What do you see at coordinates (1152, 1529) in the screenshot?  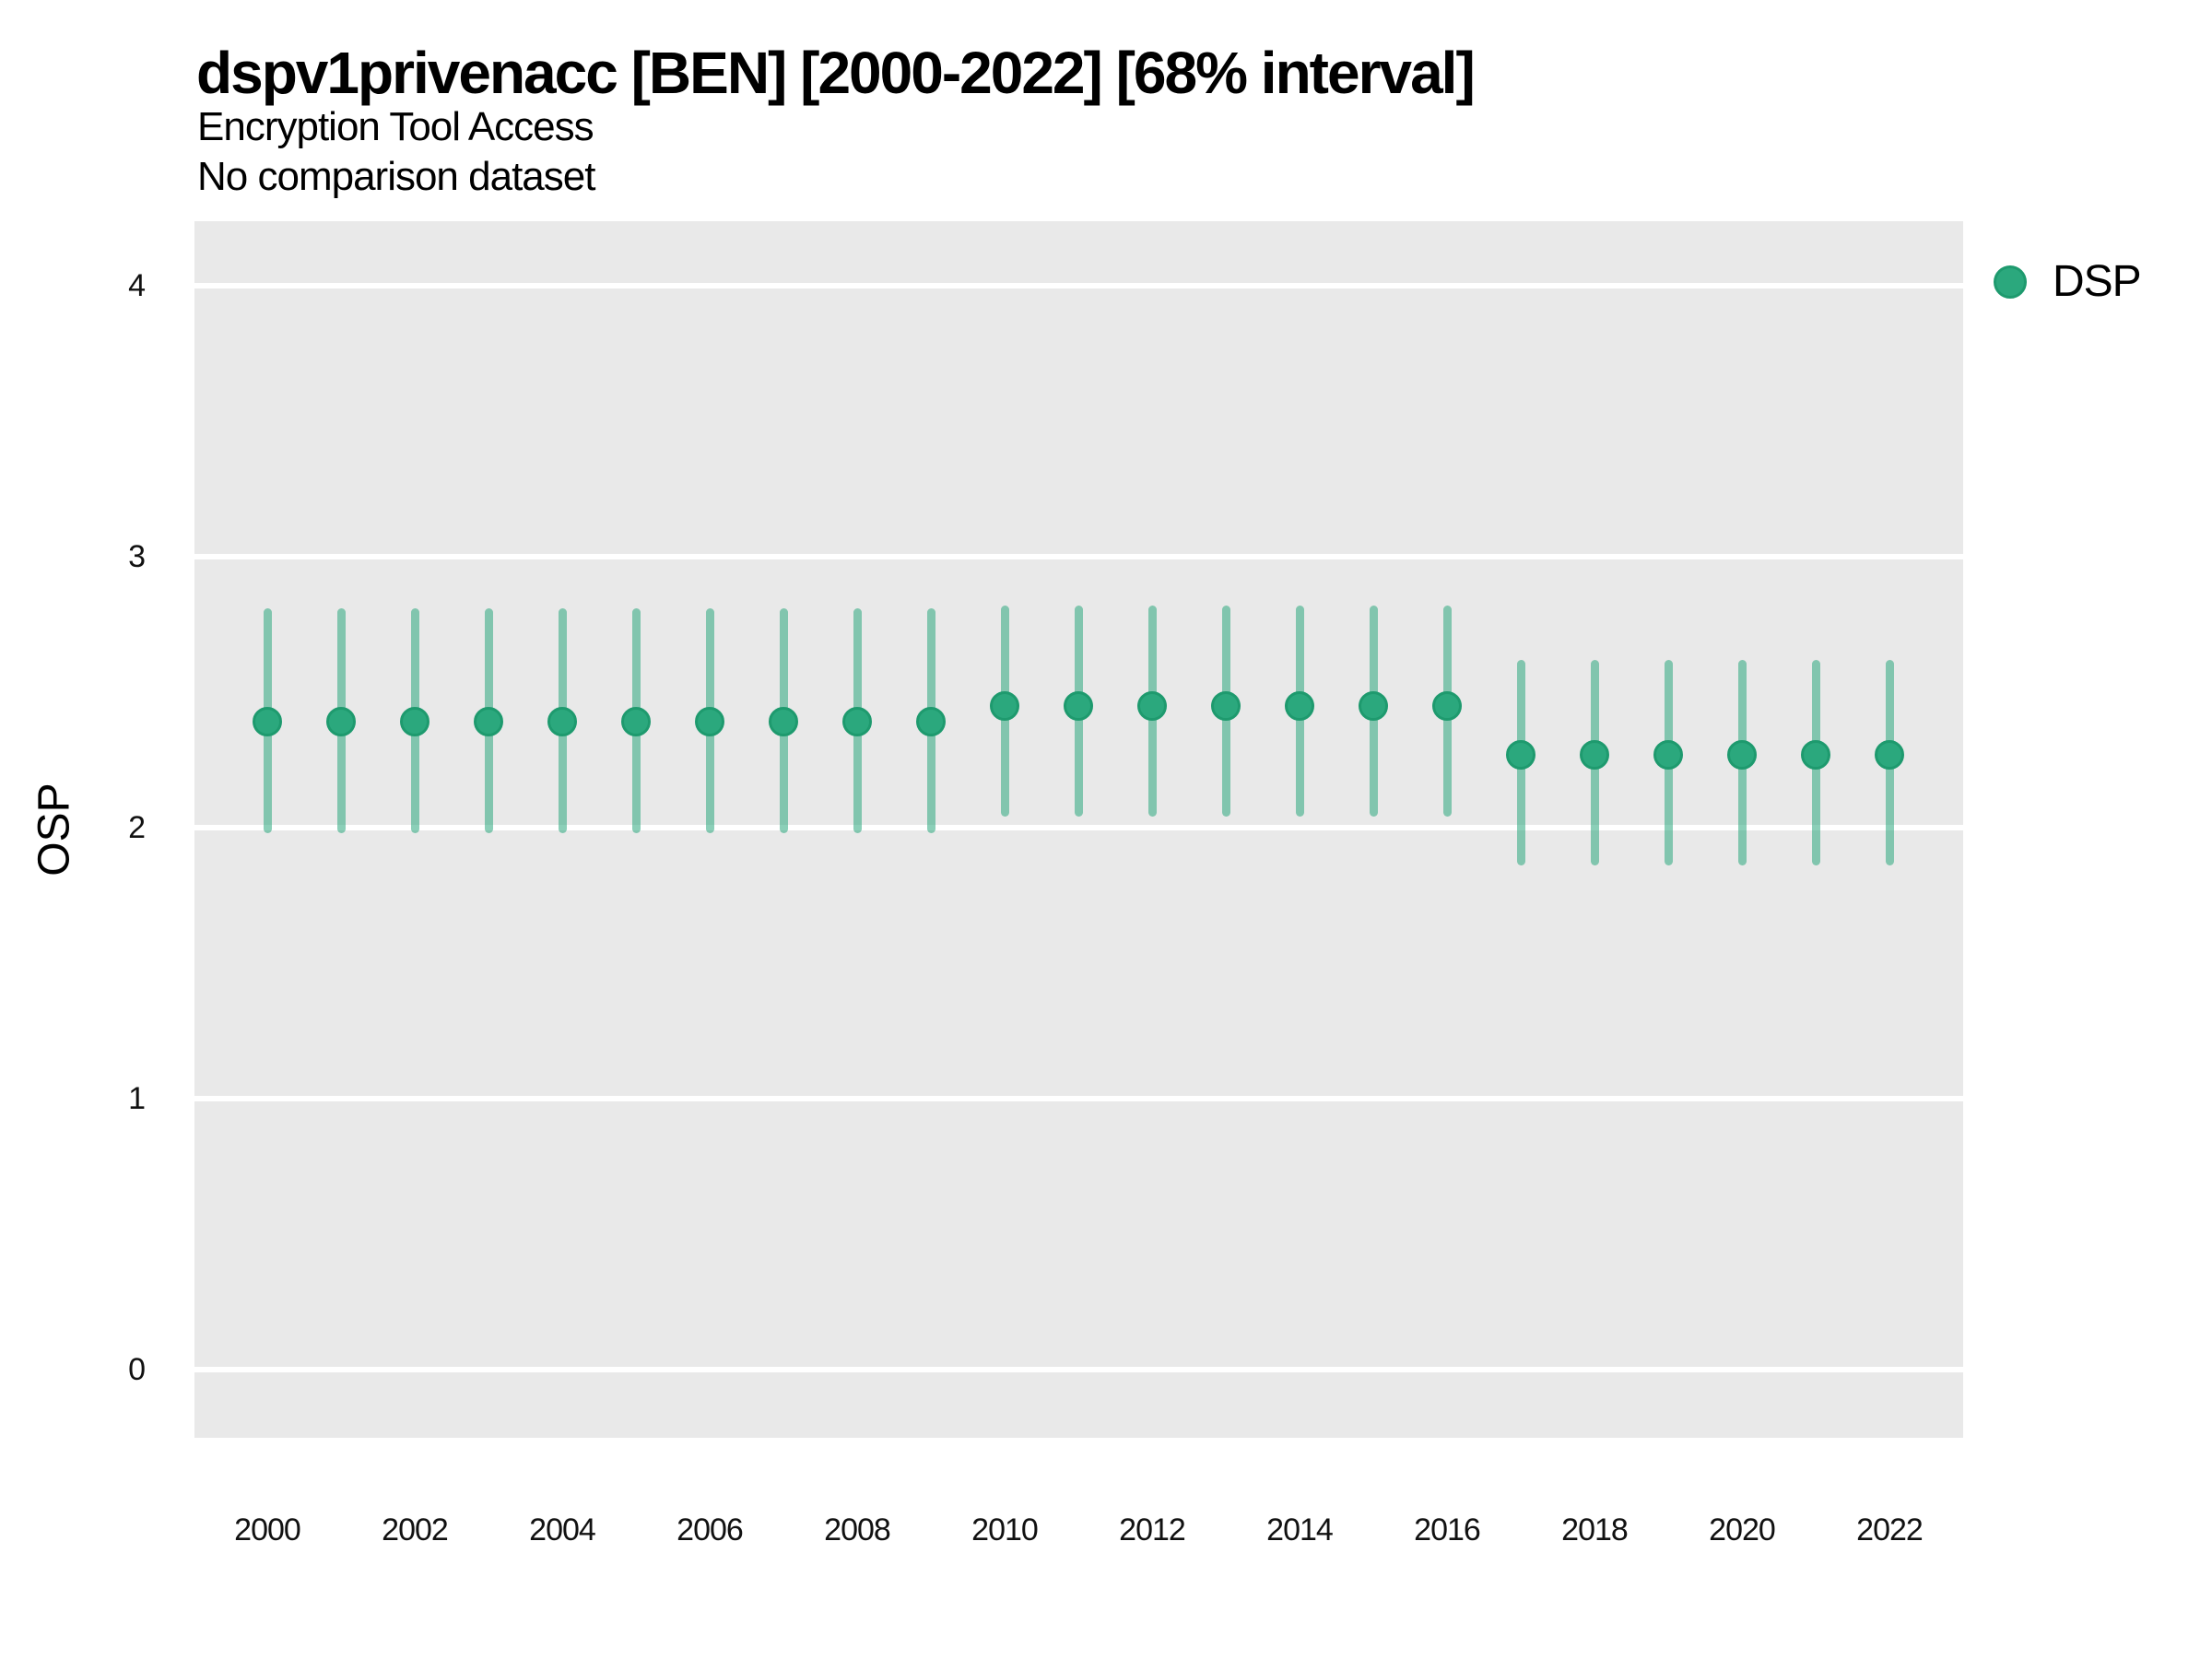 I see `x-tick-label-2012: 2012` at bounding box center [1152, 1529].